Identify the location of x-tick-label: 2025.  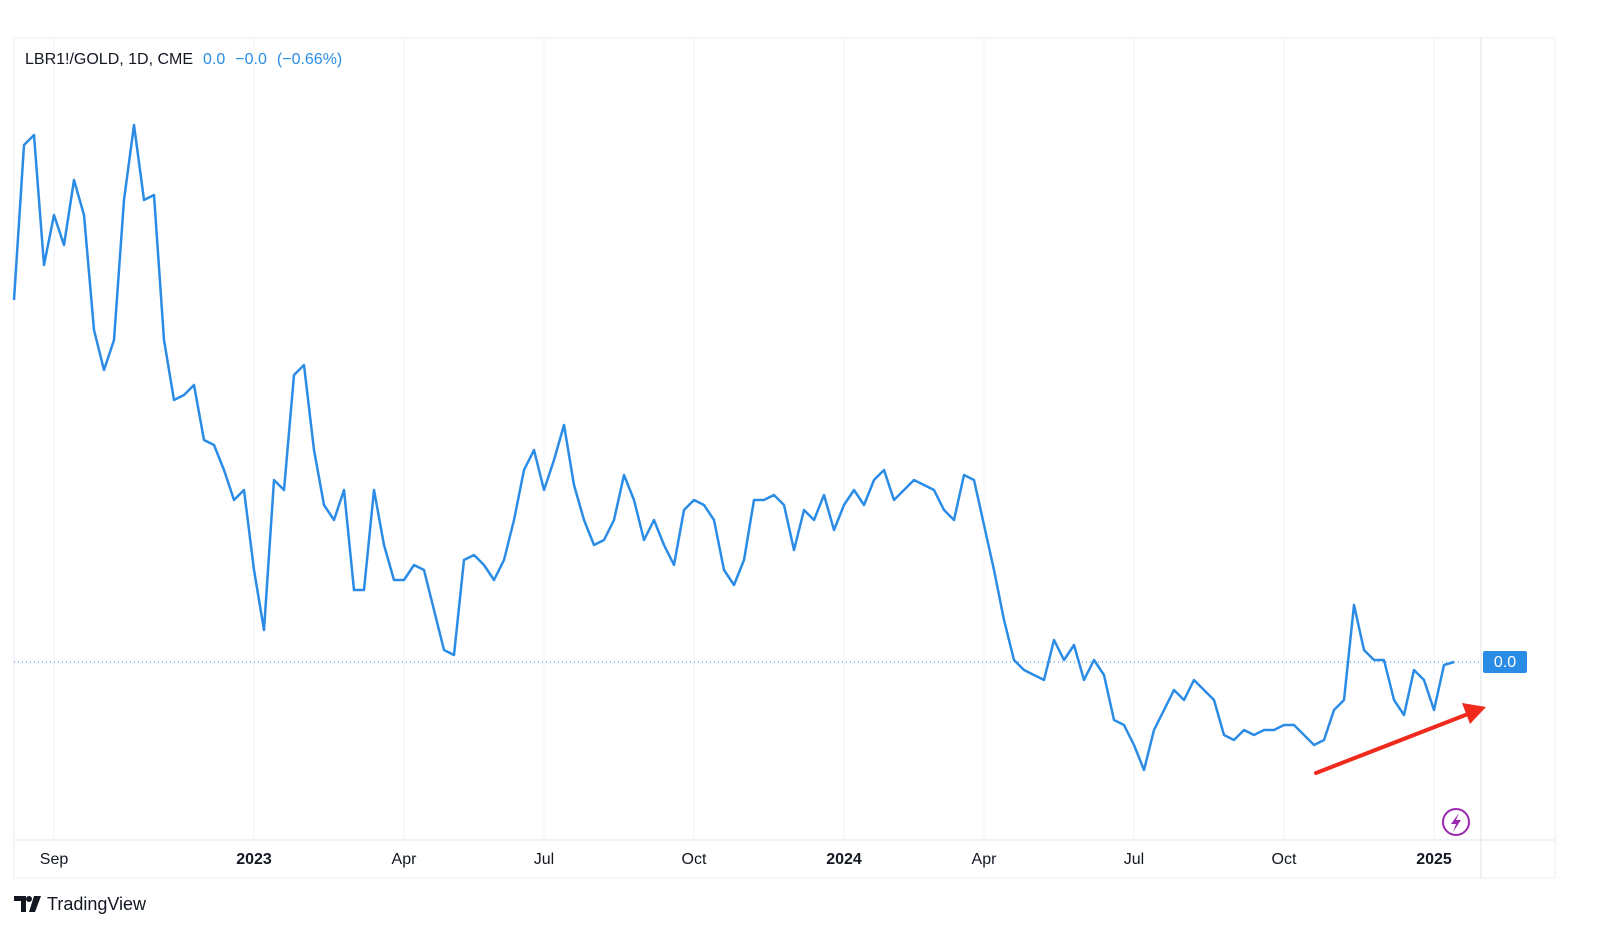
(1434, 859).